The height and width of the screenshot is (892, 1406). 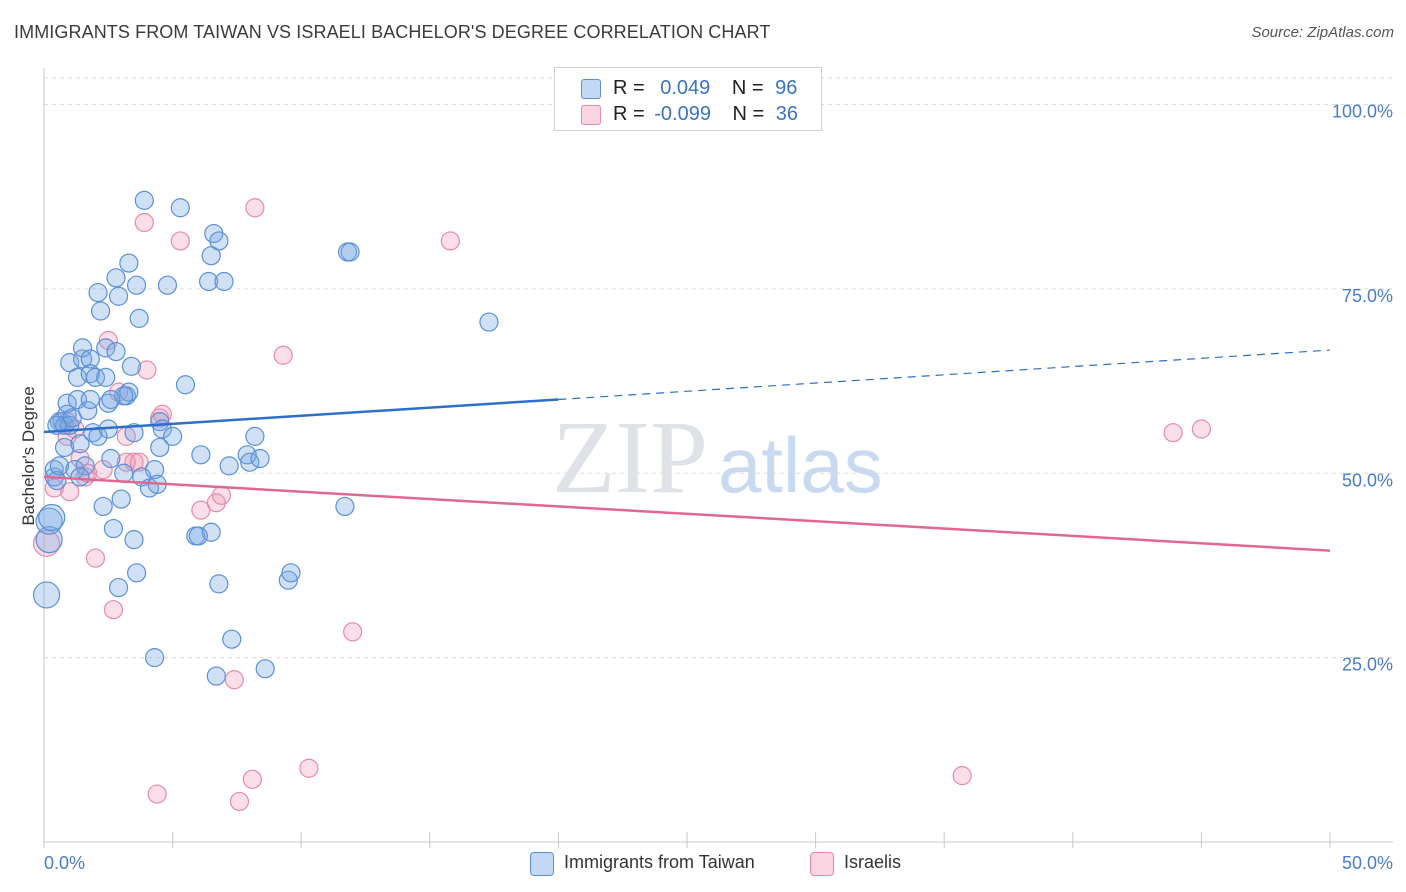 I want to click on x-tick-label-min: 0.0%, so click(x=64, y=863).